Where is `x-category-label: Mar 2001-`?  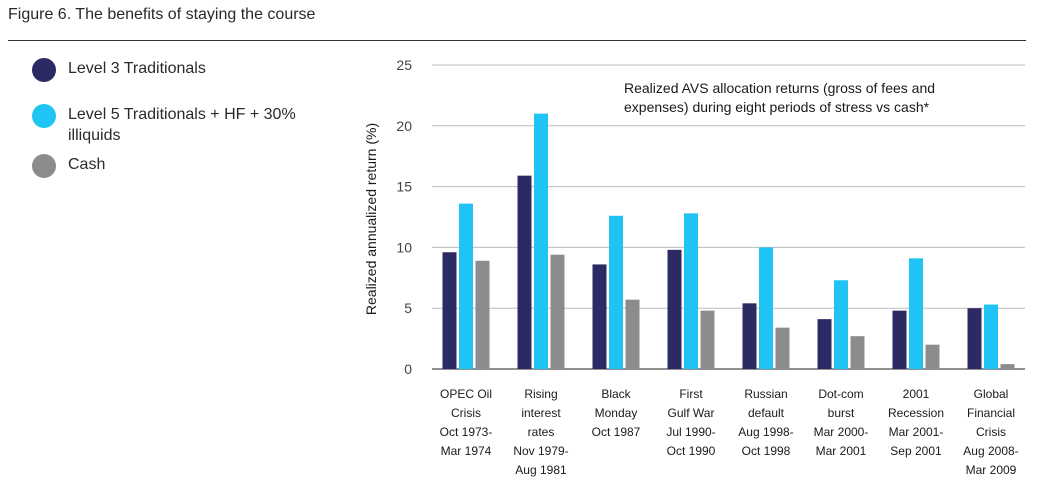 x-category-label: Mar 2001- is located at coordinates (916, 432).